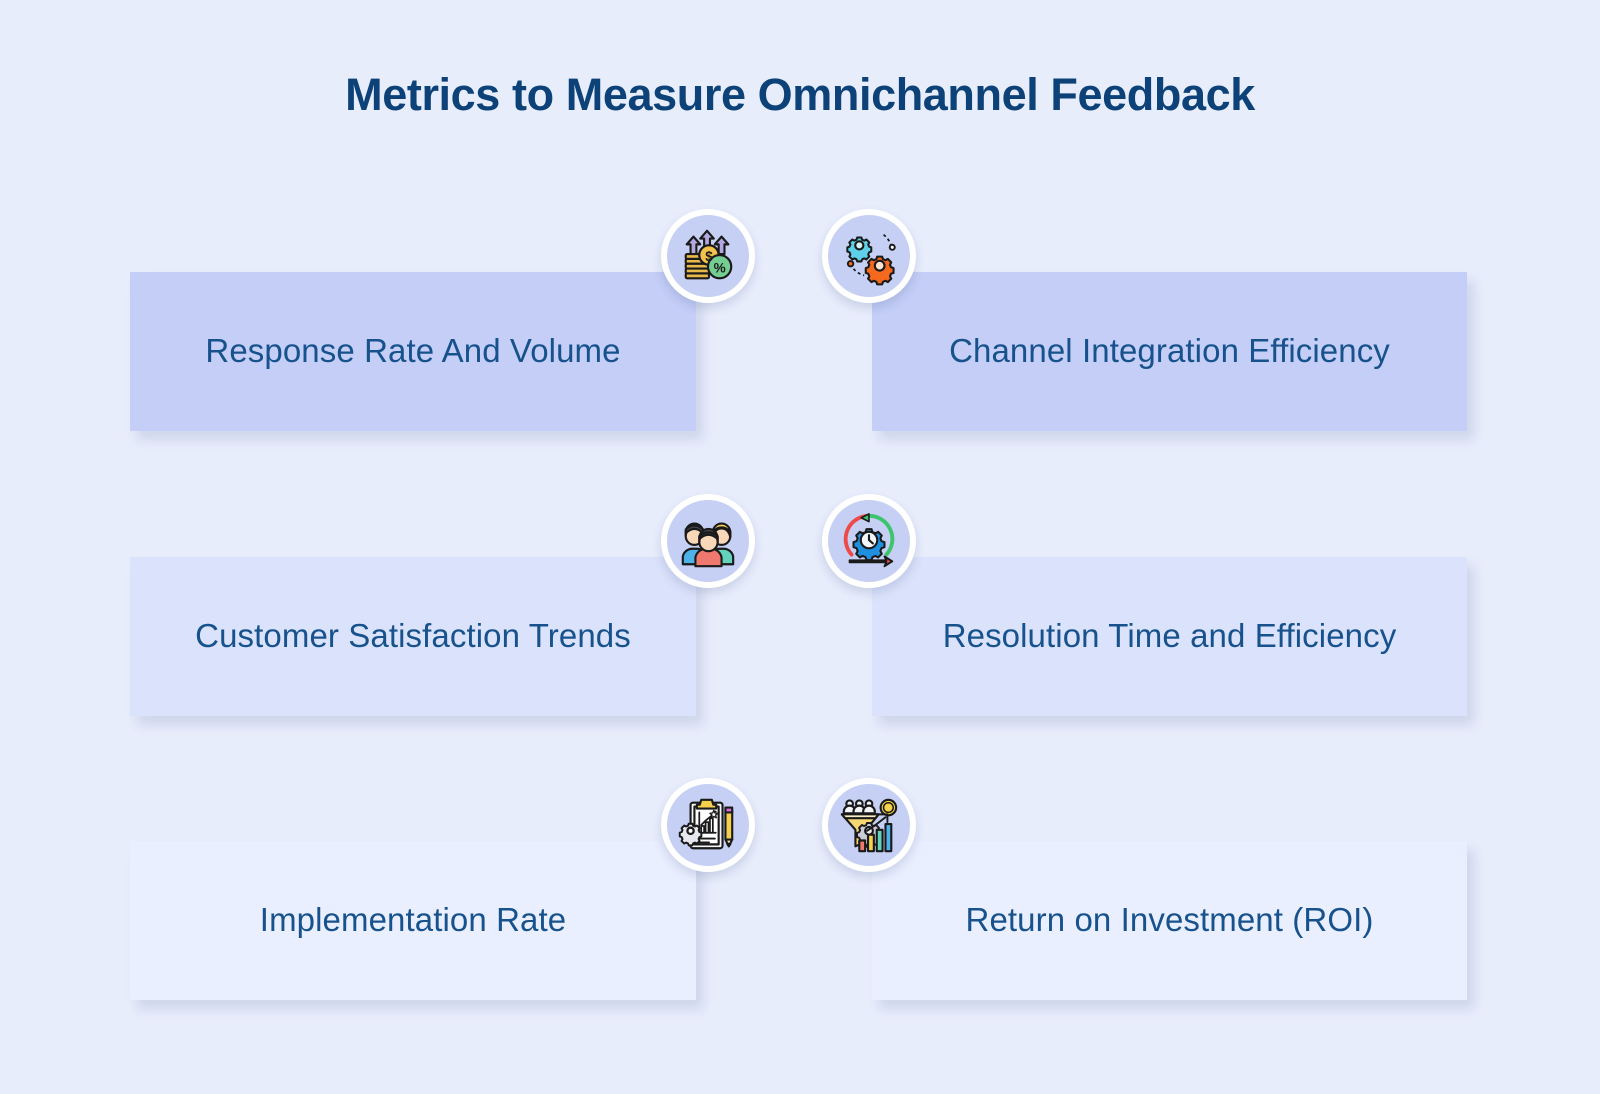 This screenshot has height=1094, width=1600. I want to click on metric-card-label: Response Rate And Volume, so click(413, 351).